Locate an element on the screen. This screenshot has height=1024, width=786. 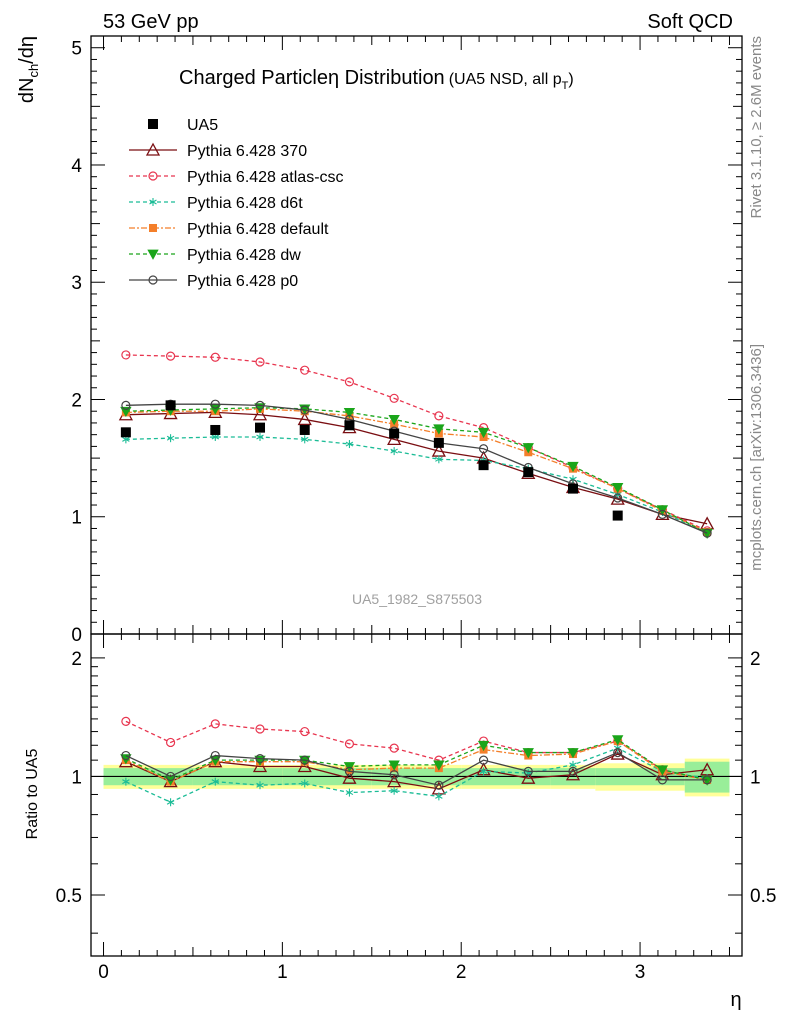
y-tick-label: 1 is located at coordinates (76, 518).